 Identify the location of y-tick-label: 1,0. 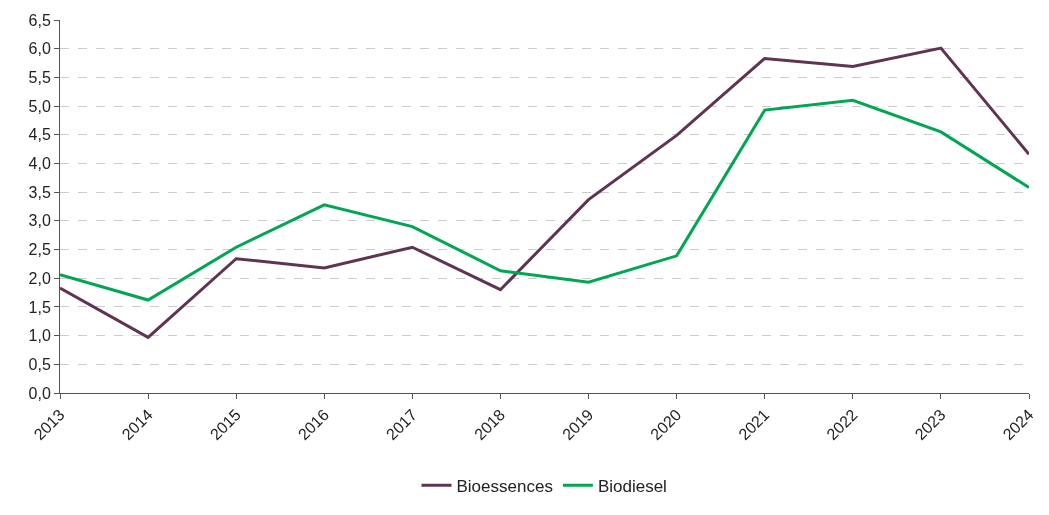
(39, 336).